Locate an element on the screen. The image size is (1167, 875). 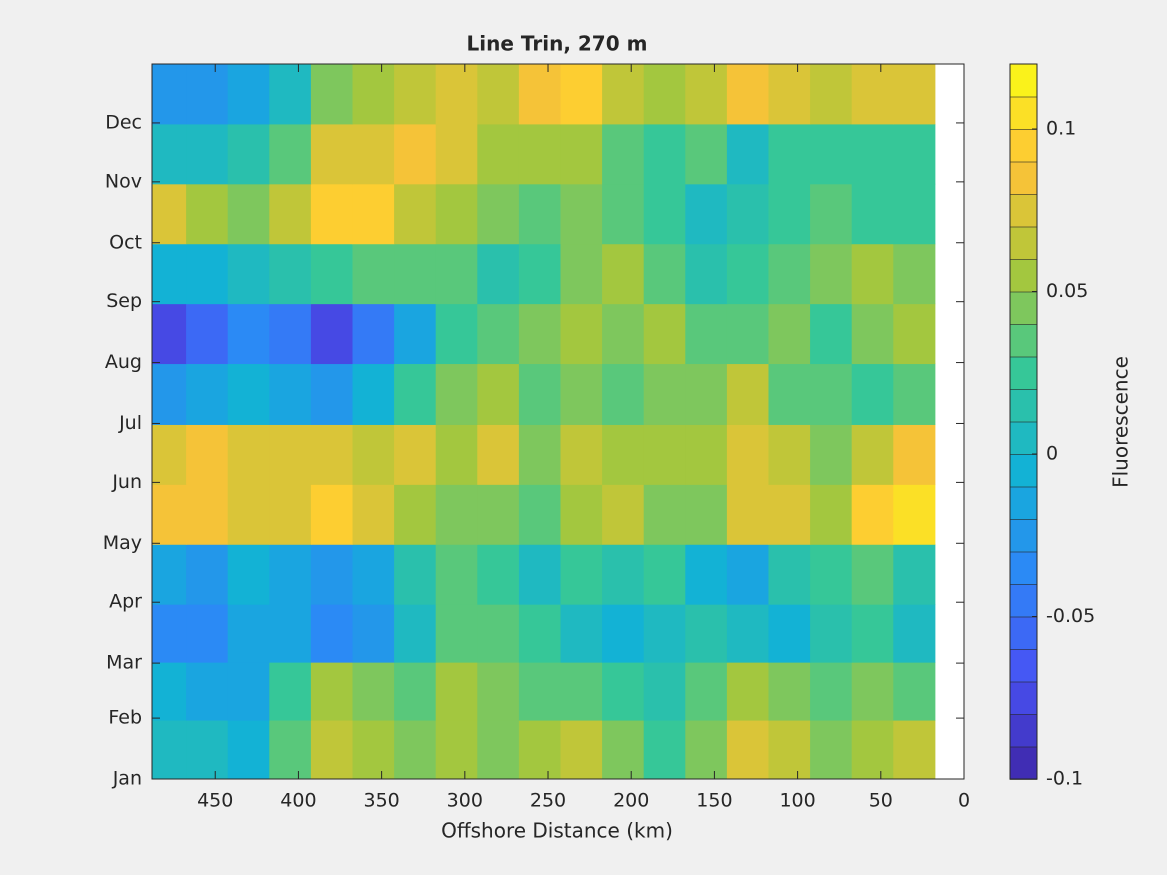
x-tick-label: 450 is located at coordinates (215, 801).